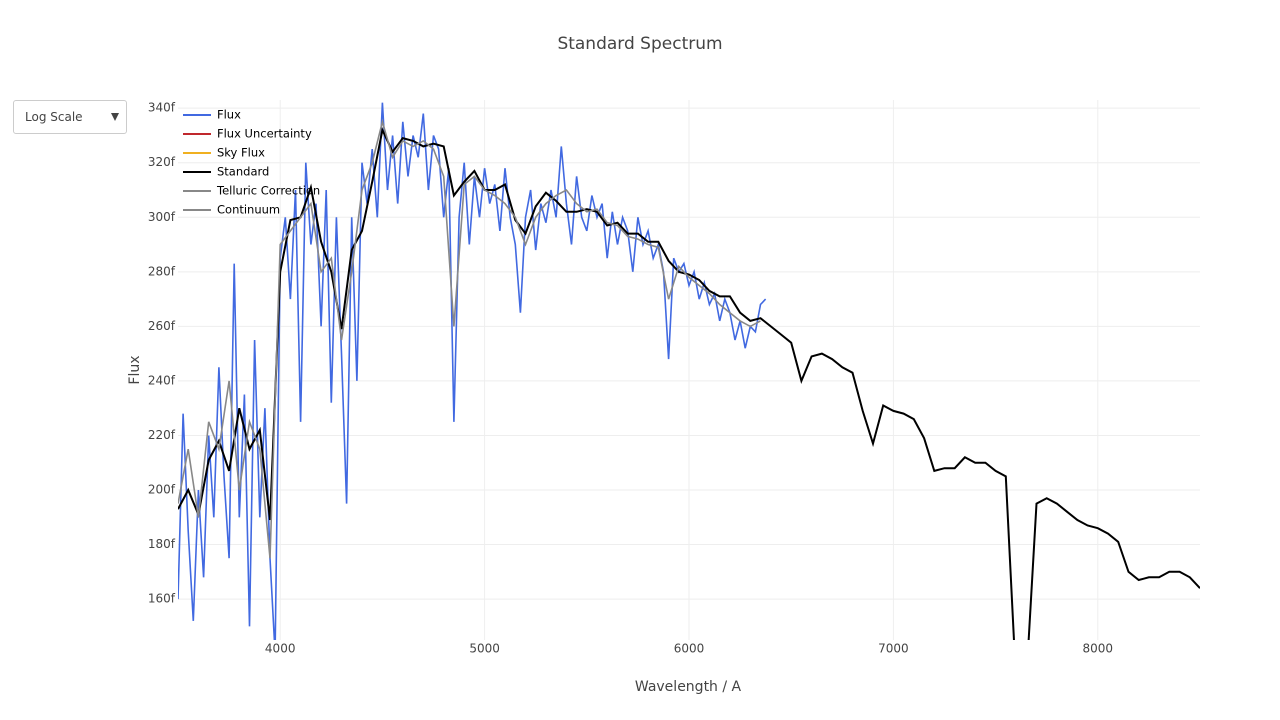 Image resolution: width=1280 pixels, height=720 pixels. What do you see at coordinates (689, 649) in the screenshot?
I see `x-tick-label: 6000` at bounding box center [689, 649].